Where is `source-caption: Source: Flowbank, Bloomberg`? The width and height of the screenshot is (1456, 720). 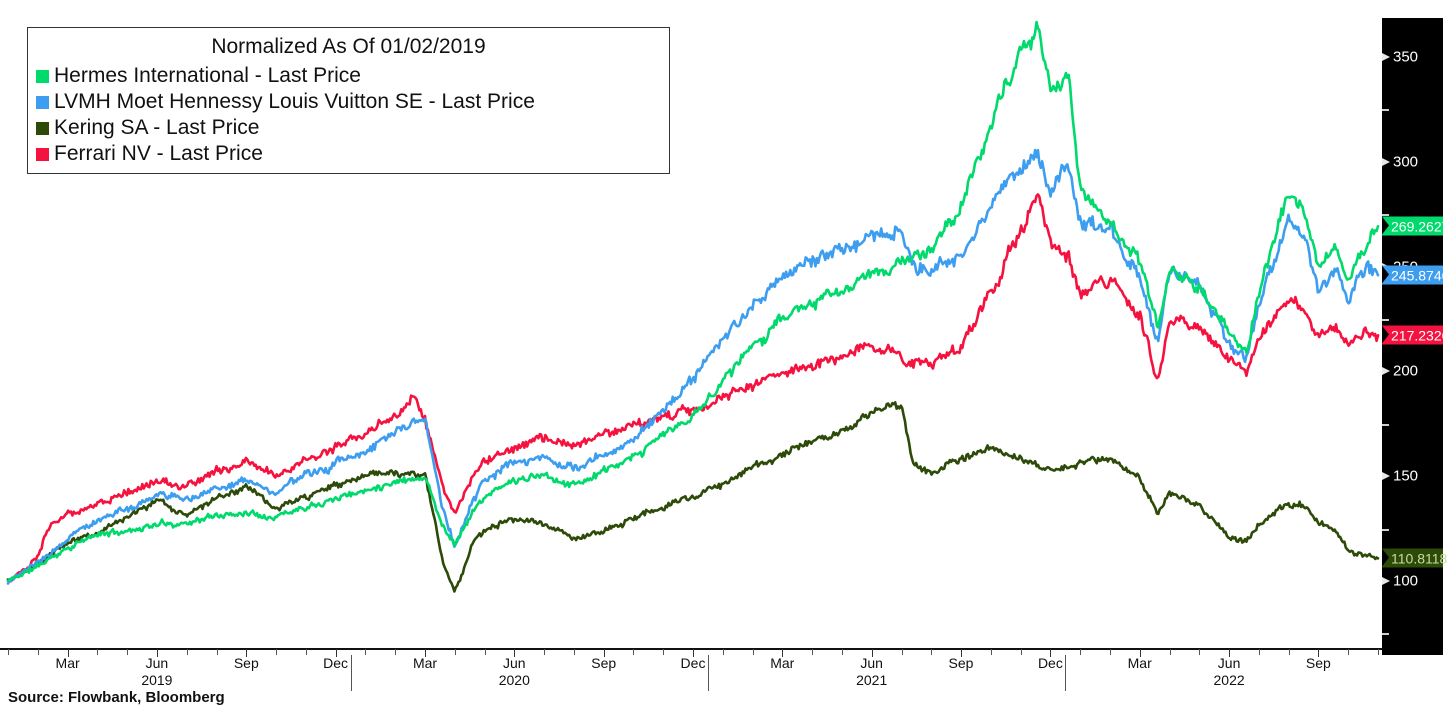 source-caption: Source: Flowbank, Bloomberg is located at coordinates (116, 697).